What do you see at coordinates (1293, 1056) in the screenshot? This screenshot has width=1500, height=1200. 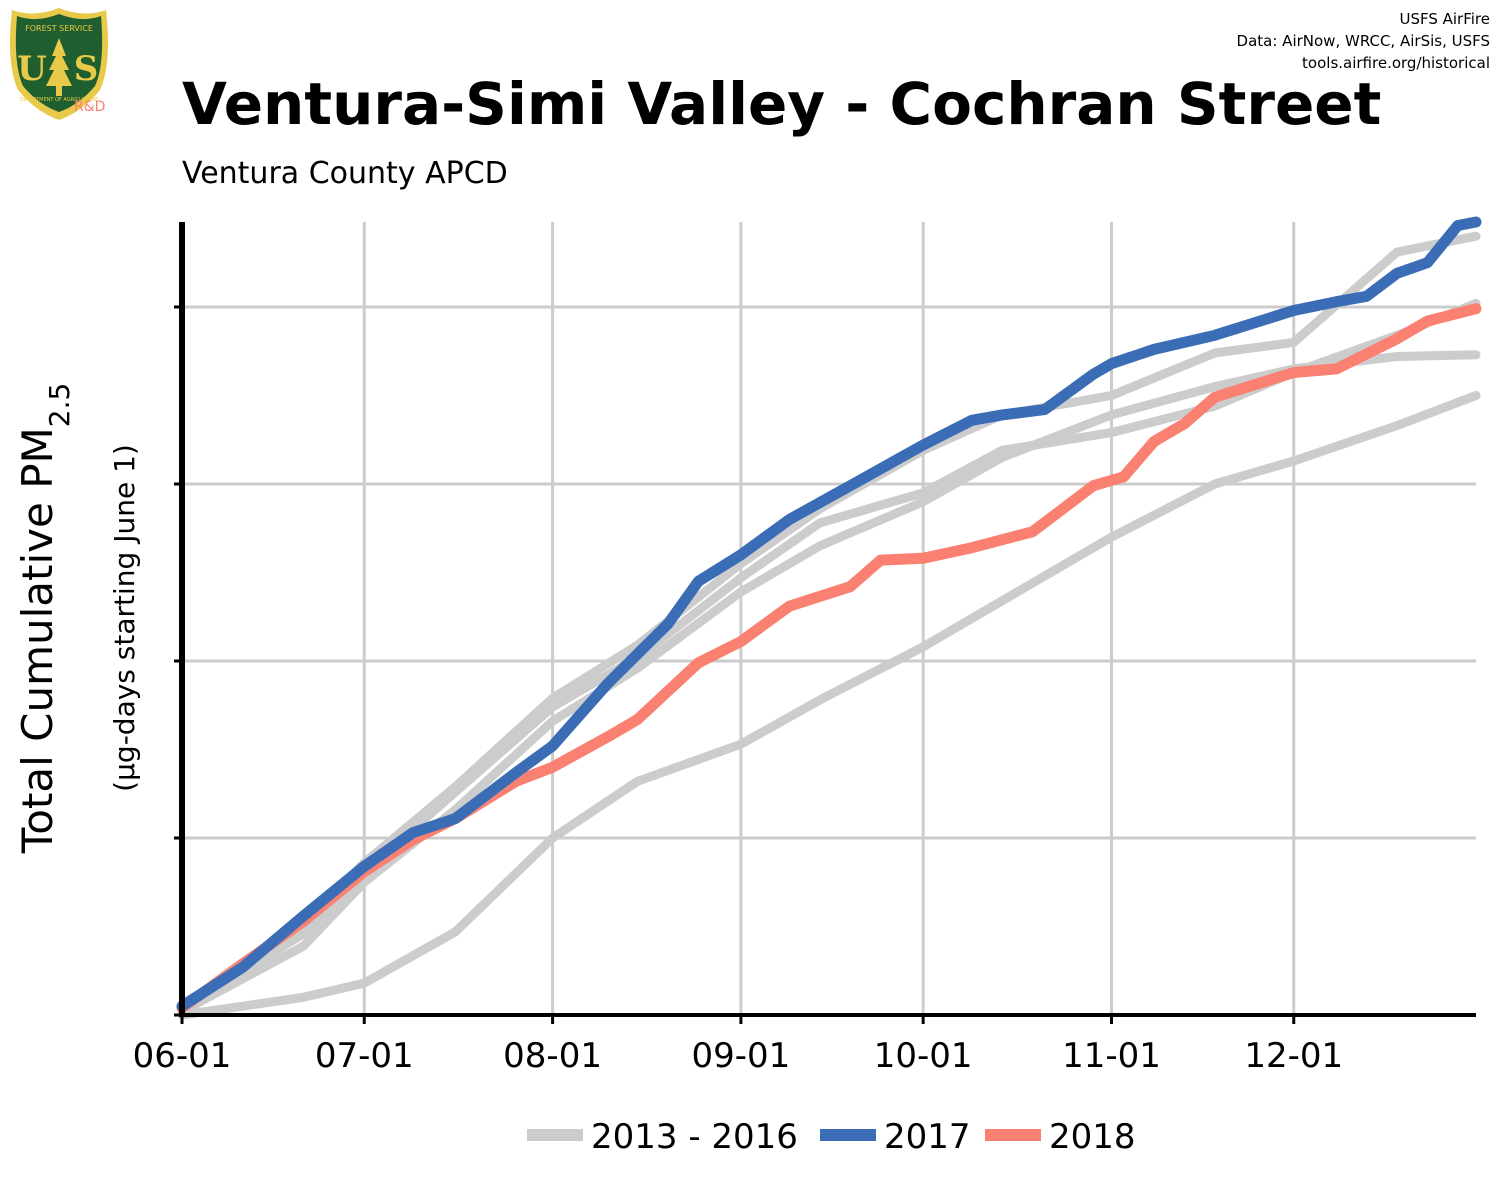 I see `x-tick-label: 12-01` at bounding box center [1293, 1056].